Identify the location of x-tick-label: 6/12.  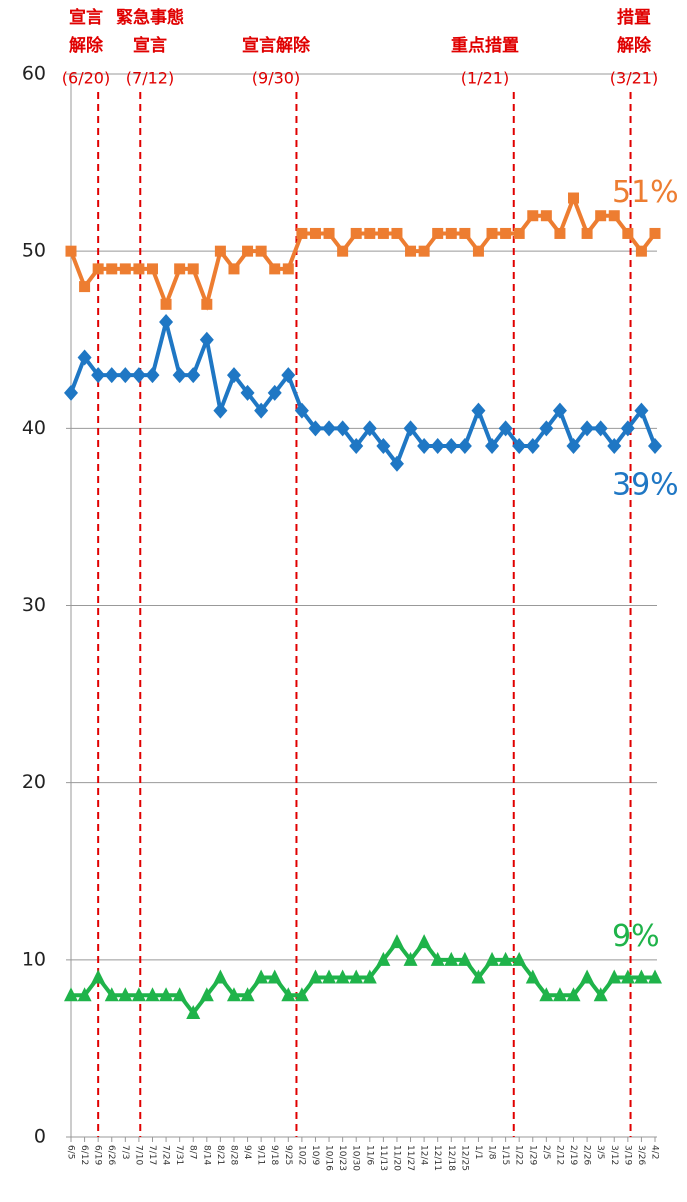
(84, 1155).